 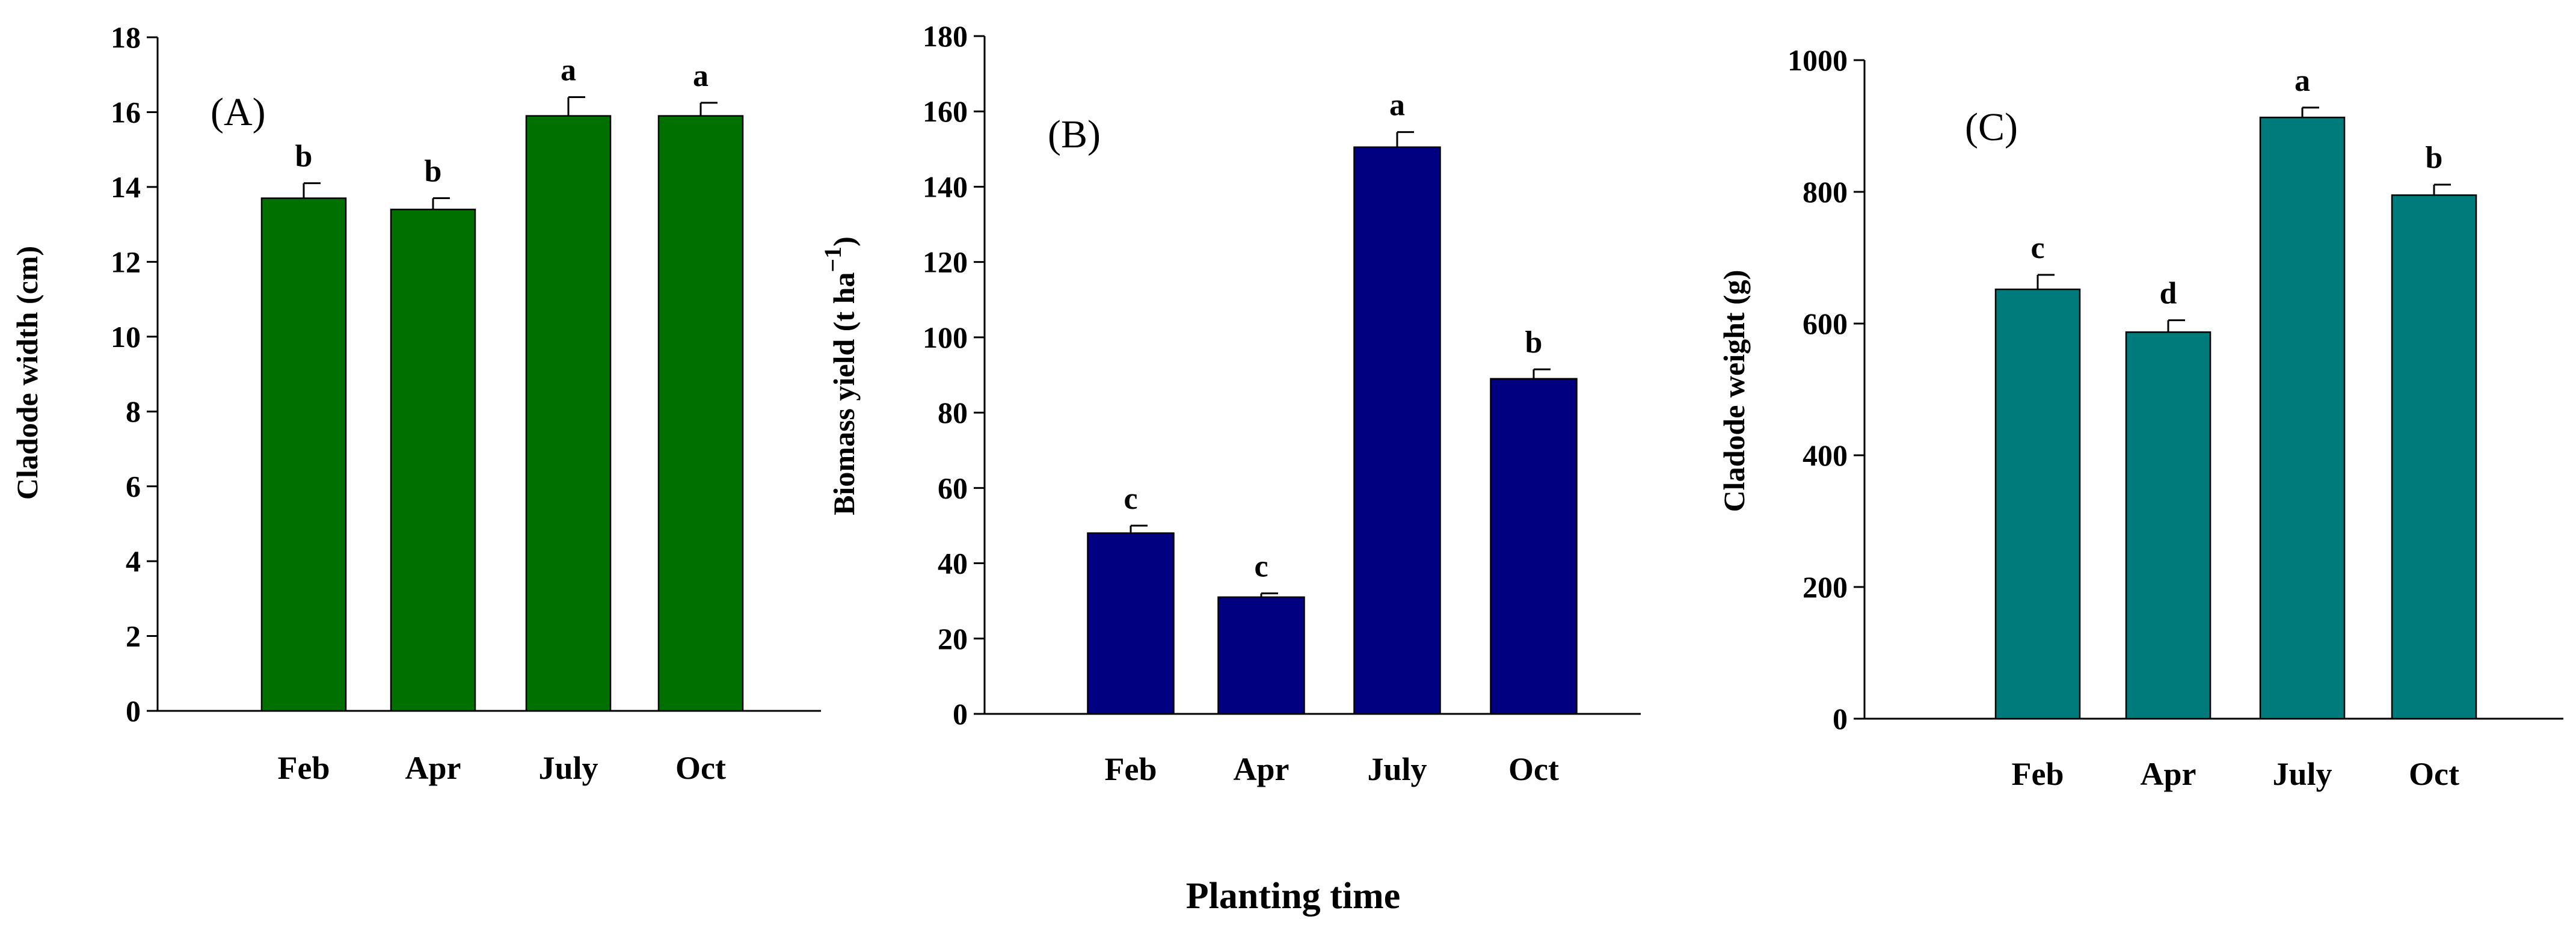 What do you see at coordinates (953, 639) in the screenshot?
I see `y-tick-label: 20` at bounding box center [953, 639].